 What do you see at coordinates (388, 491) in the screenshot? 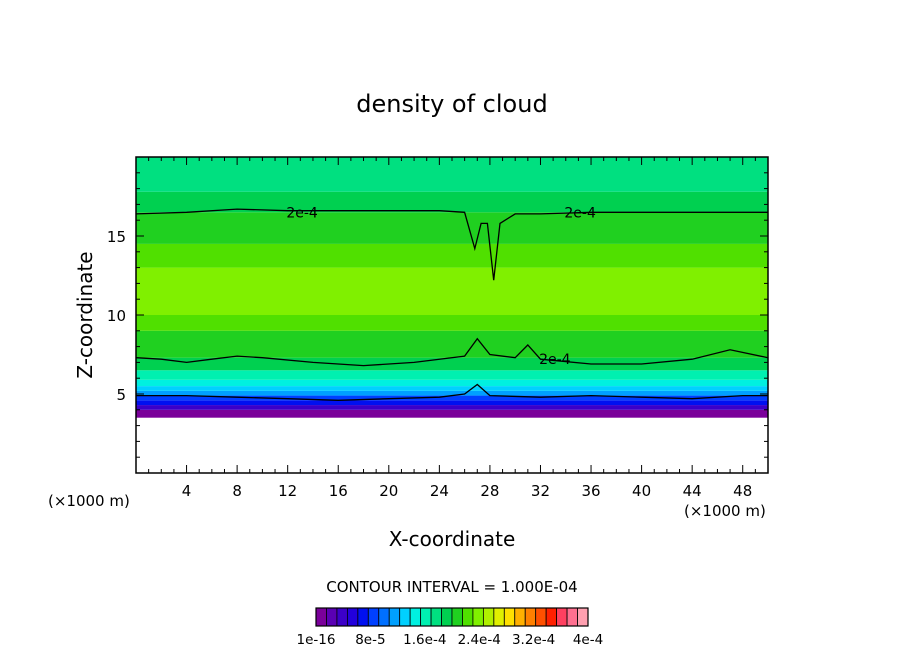
I see `x-tick-label: 20` at bounding box center [388, 491].